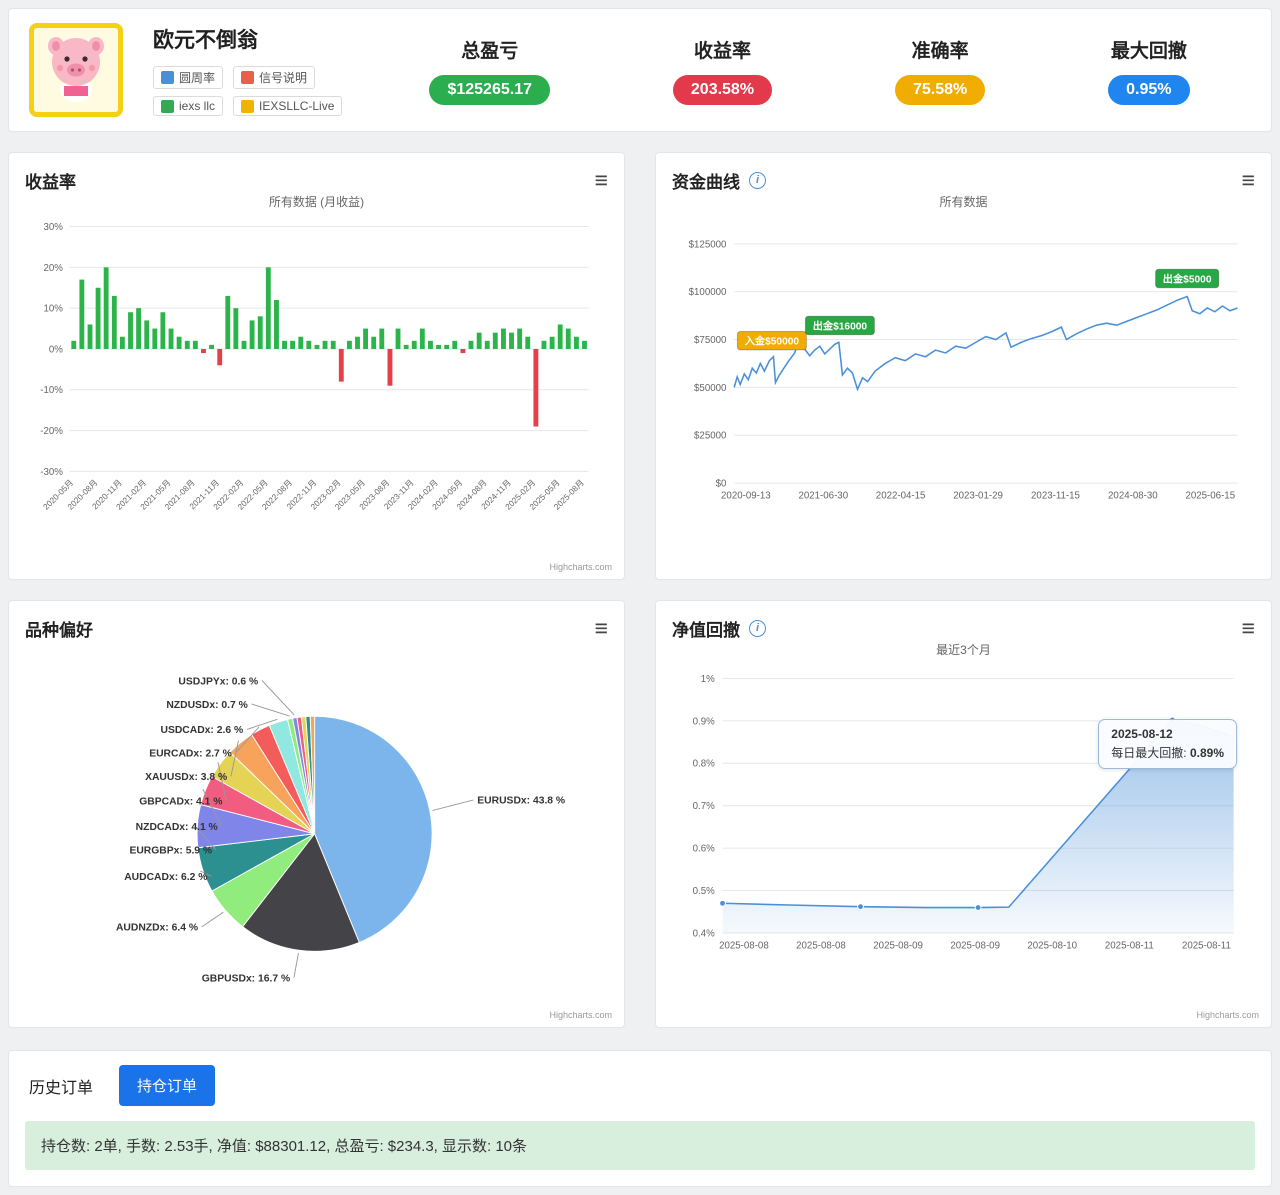 The width and height of the screenshot is (1280, 1195). What do you see at coordinates (722, 70) in the screenshot?
I see `stat-return-rate: 收益率 203.58%` at bounding box center [722, 70].